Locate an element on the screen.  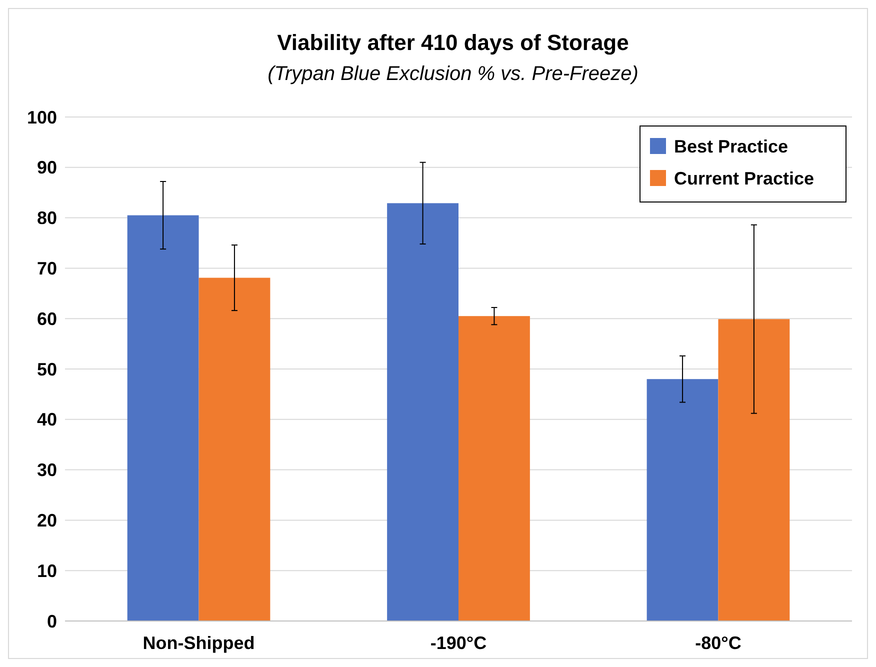
y-tick-label: 90 is located at coordinates (46, 168).